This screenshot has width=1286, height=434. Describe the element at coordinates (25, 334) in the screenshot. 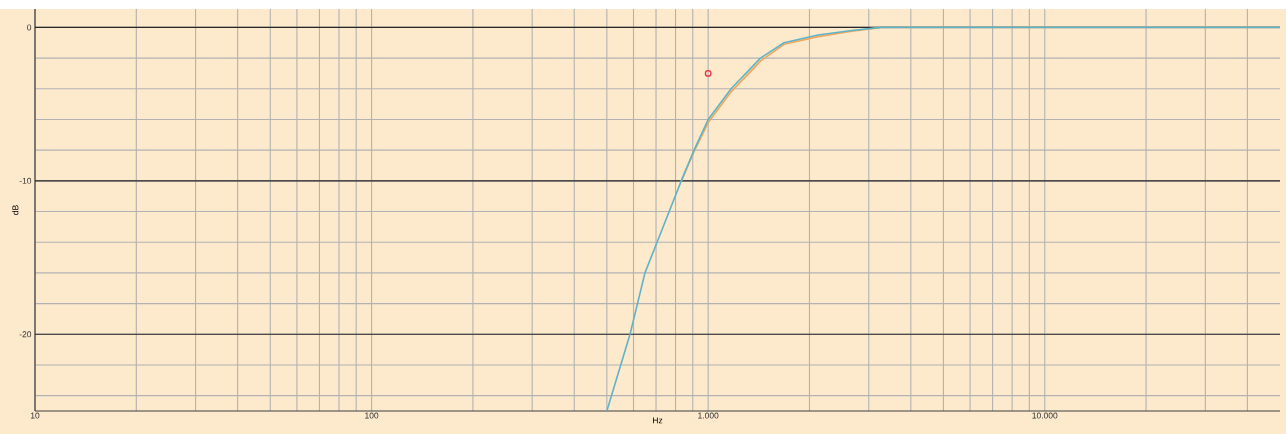

I see `y-tick-label: -20` at that location.